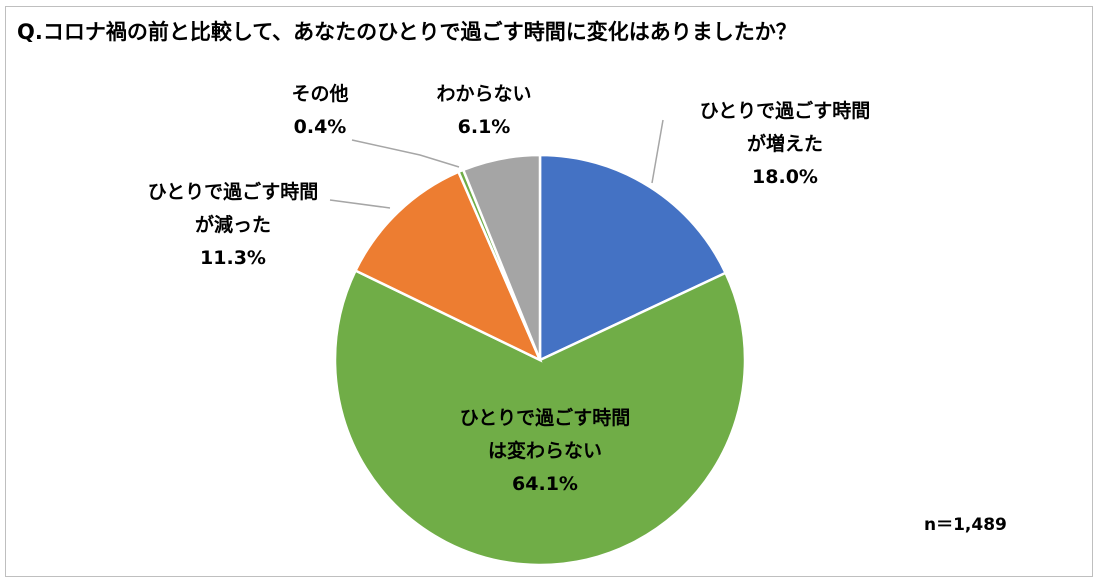  What do you see at coordinates (233, 191) in the screenshot?
I see `slice-category-label-2: ひとりで過ごす時間` at bounding box center [233, 191].